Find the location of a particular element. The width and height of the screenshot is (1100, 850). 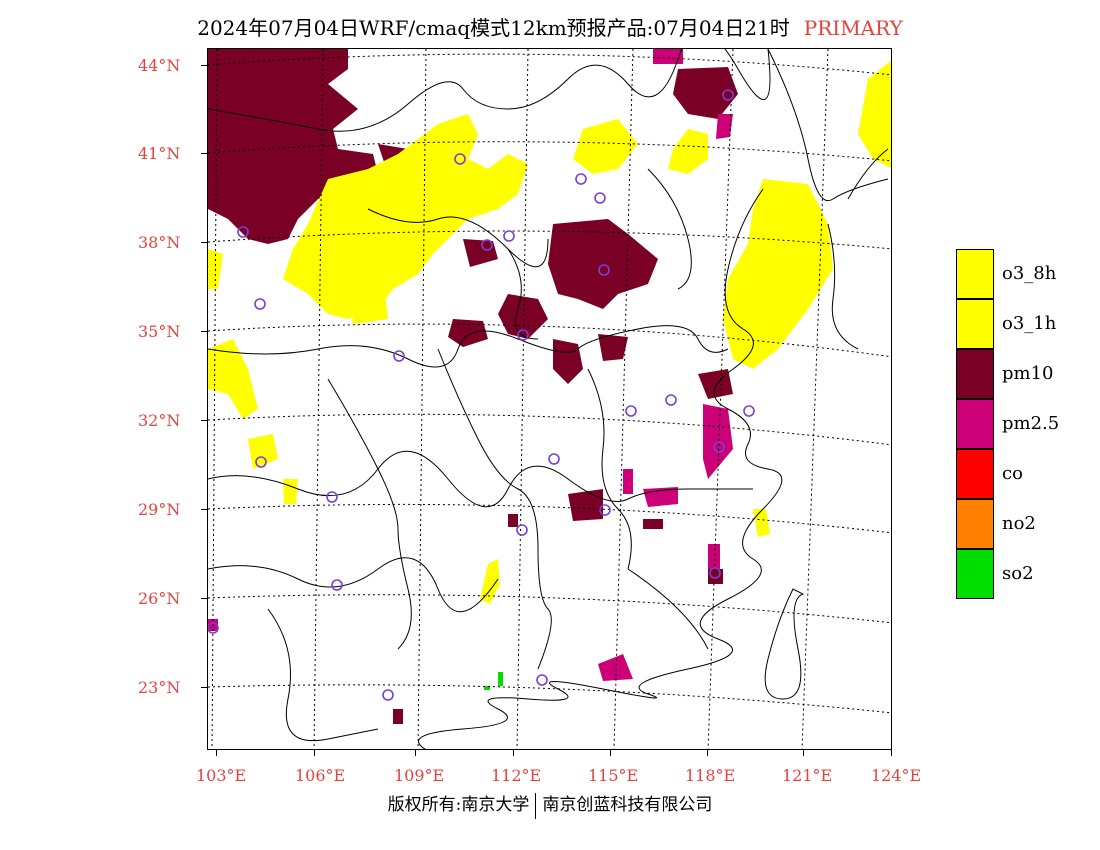

lon-label-115: 115°E is located at coordinates (613, 775).